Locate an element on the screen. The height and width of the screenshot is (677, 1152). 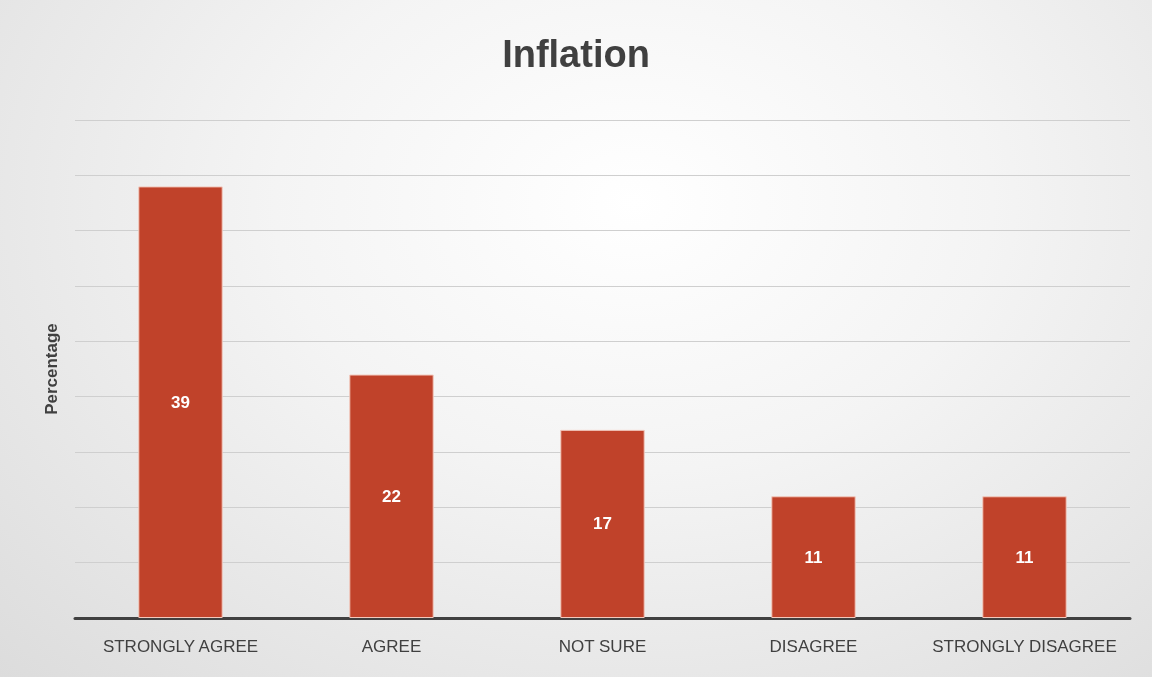
data-label: 39 is located at coordinates (180, 402).